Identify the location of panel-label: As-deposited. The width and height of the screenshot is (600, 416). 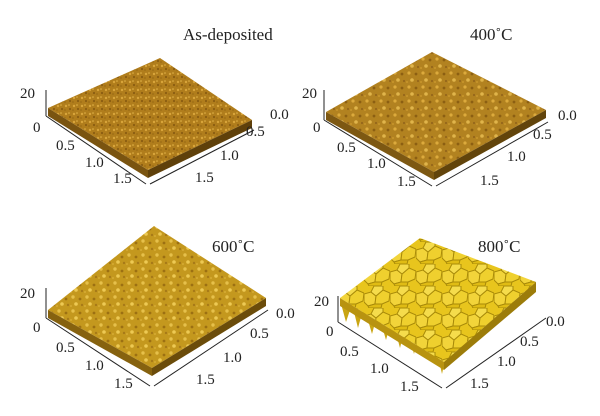
(228, 34).